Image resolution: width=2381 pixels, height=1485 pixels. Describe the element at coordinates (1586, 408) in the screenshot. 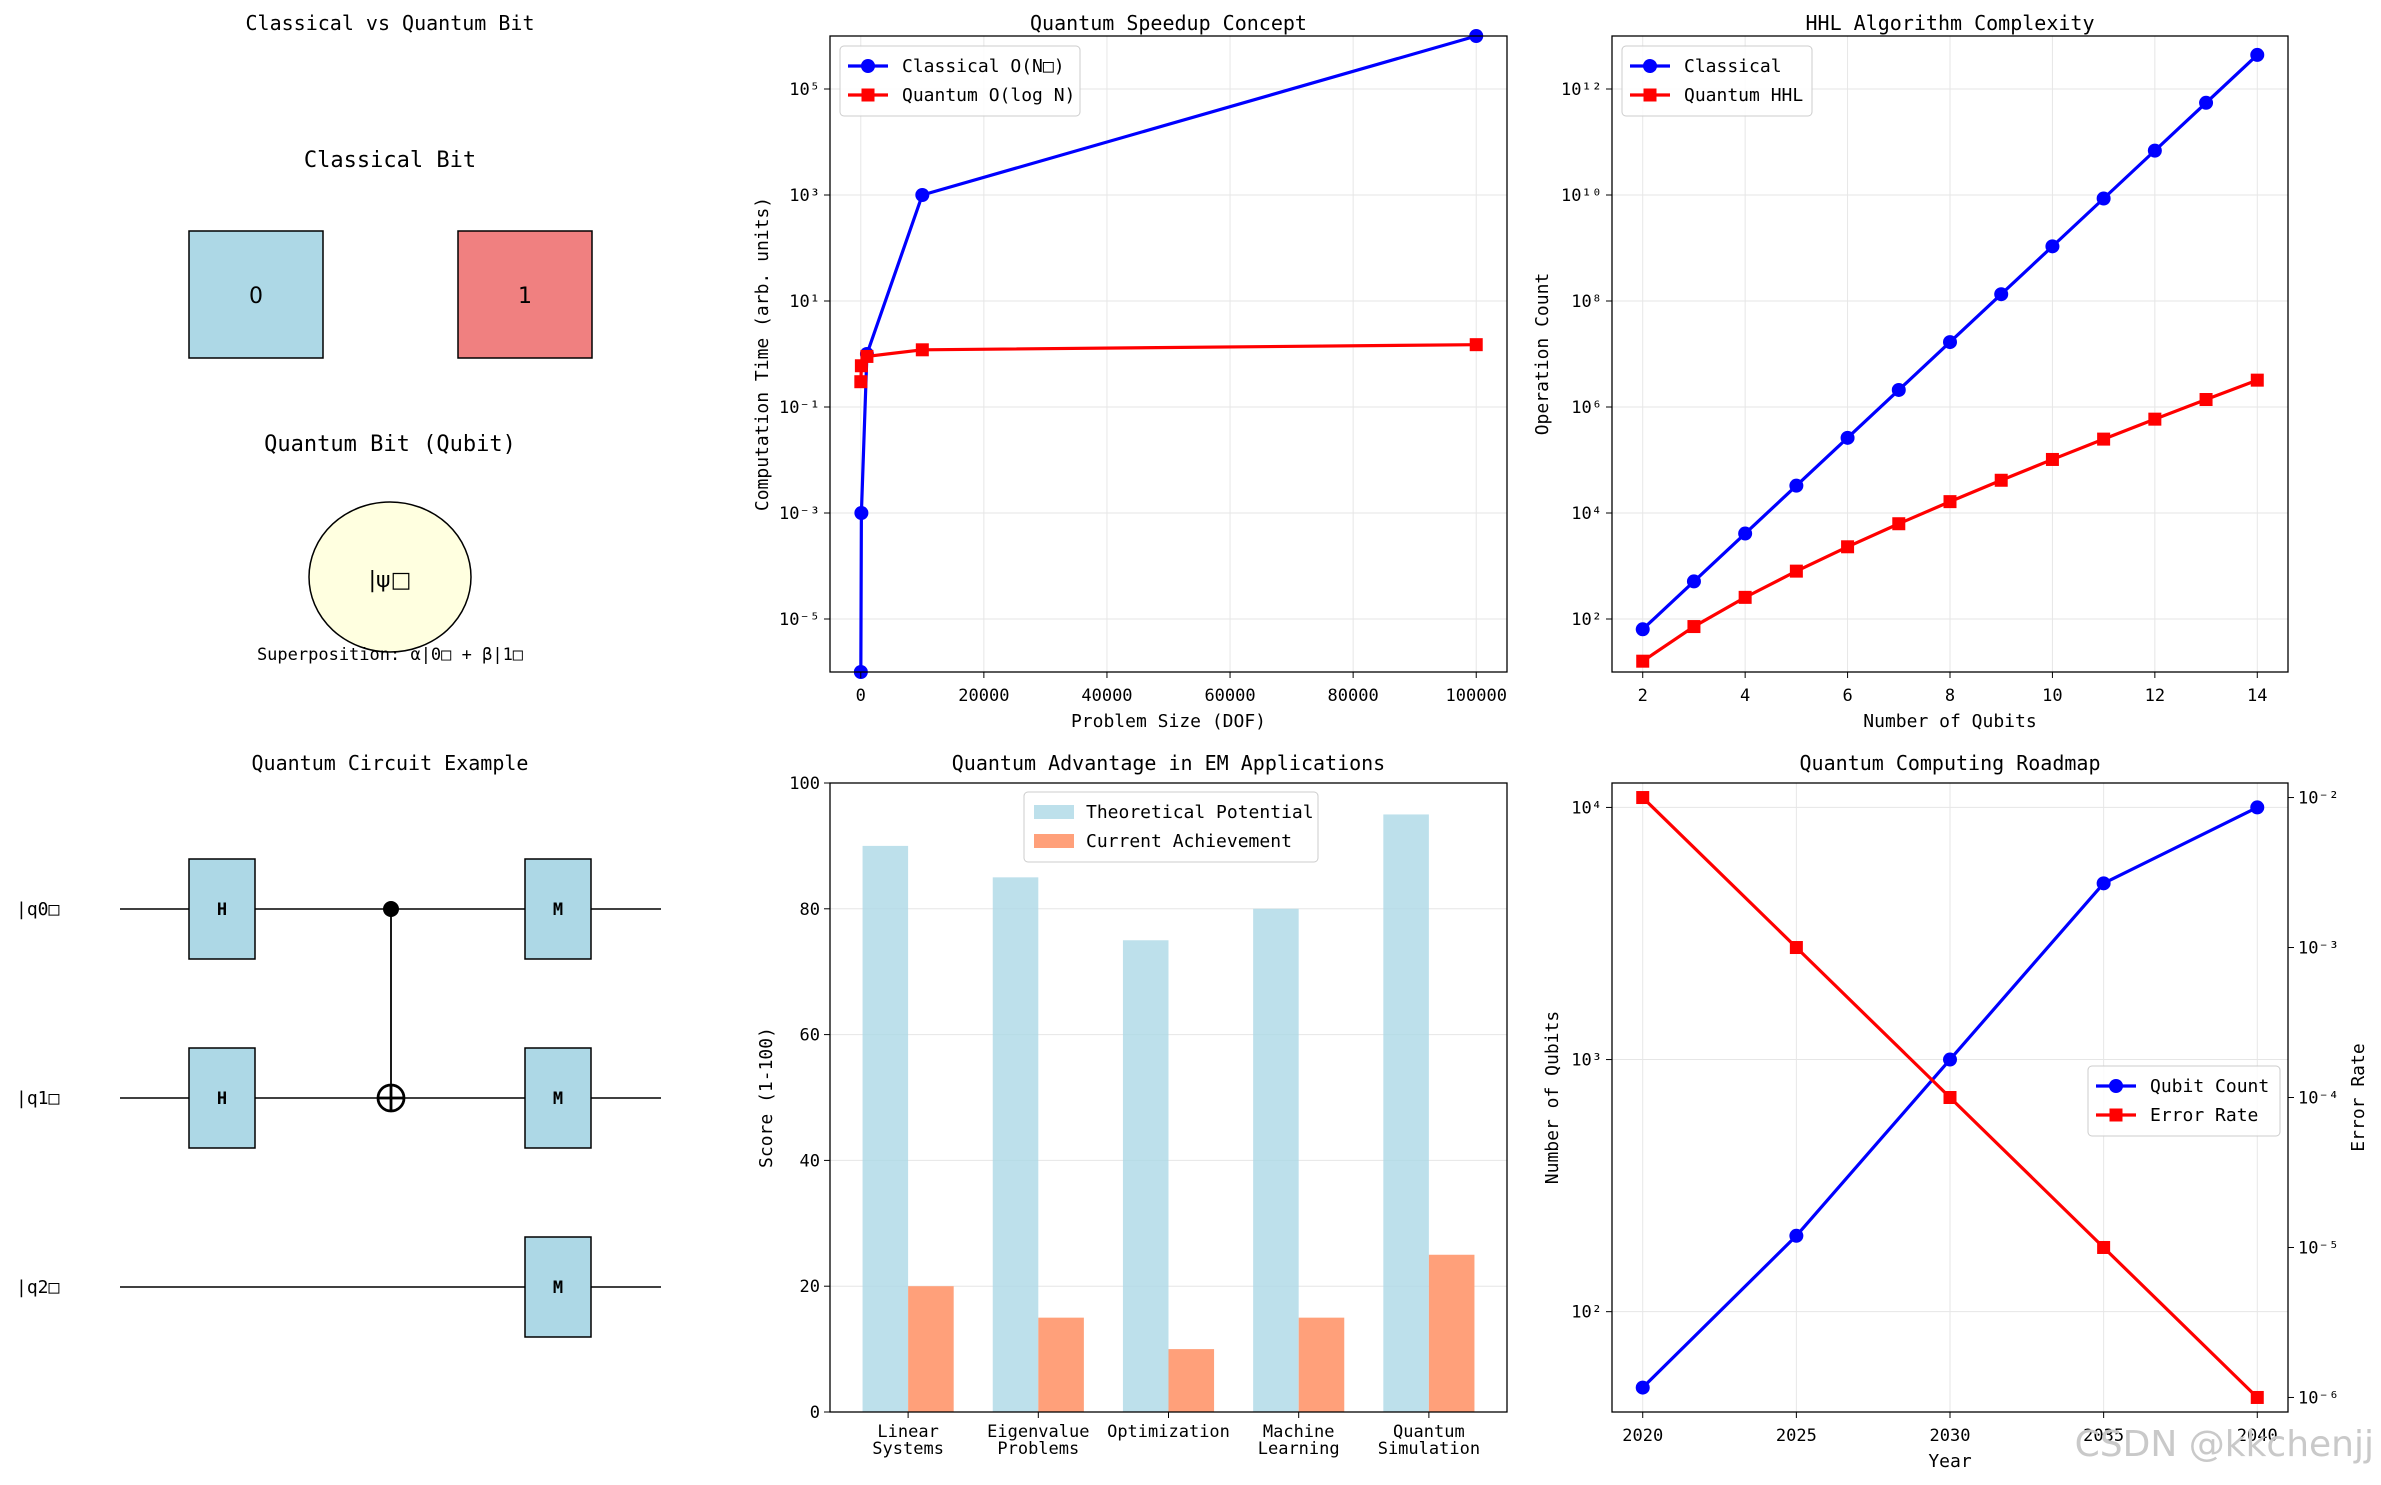

I see `y-tick-label: 10⁶` at that location.